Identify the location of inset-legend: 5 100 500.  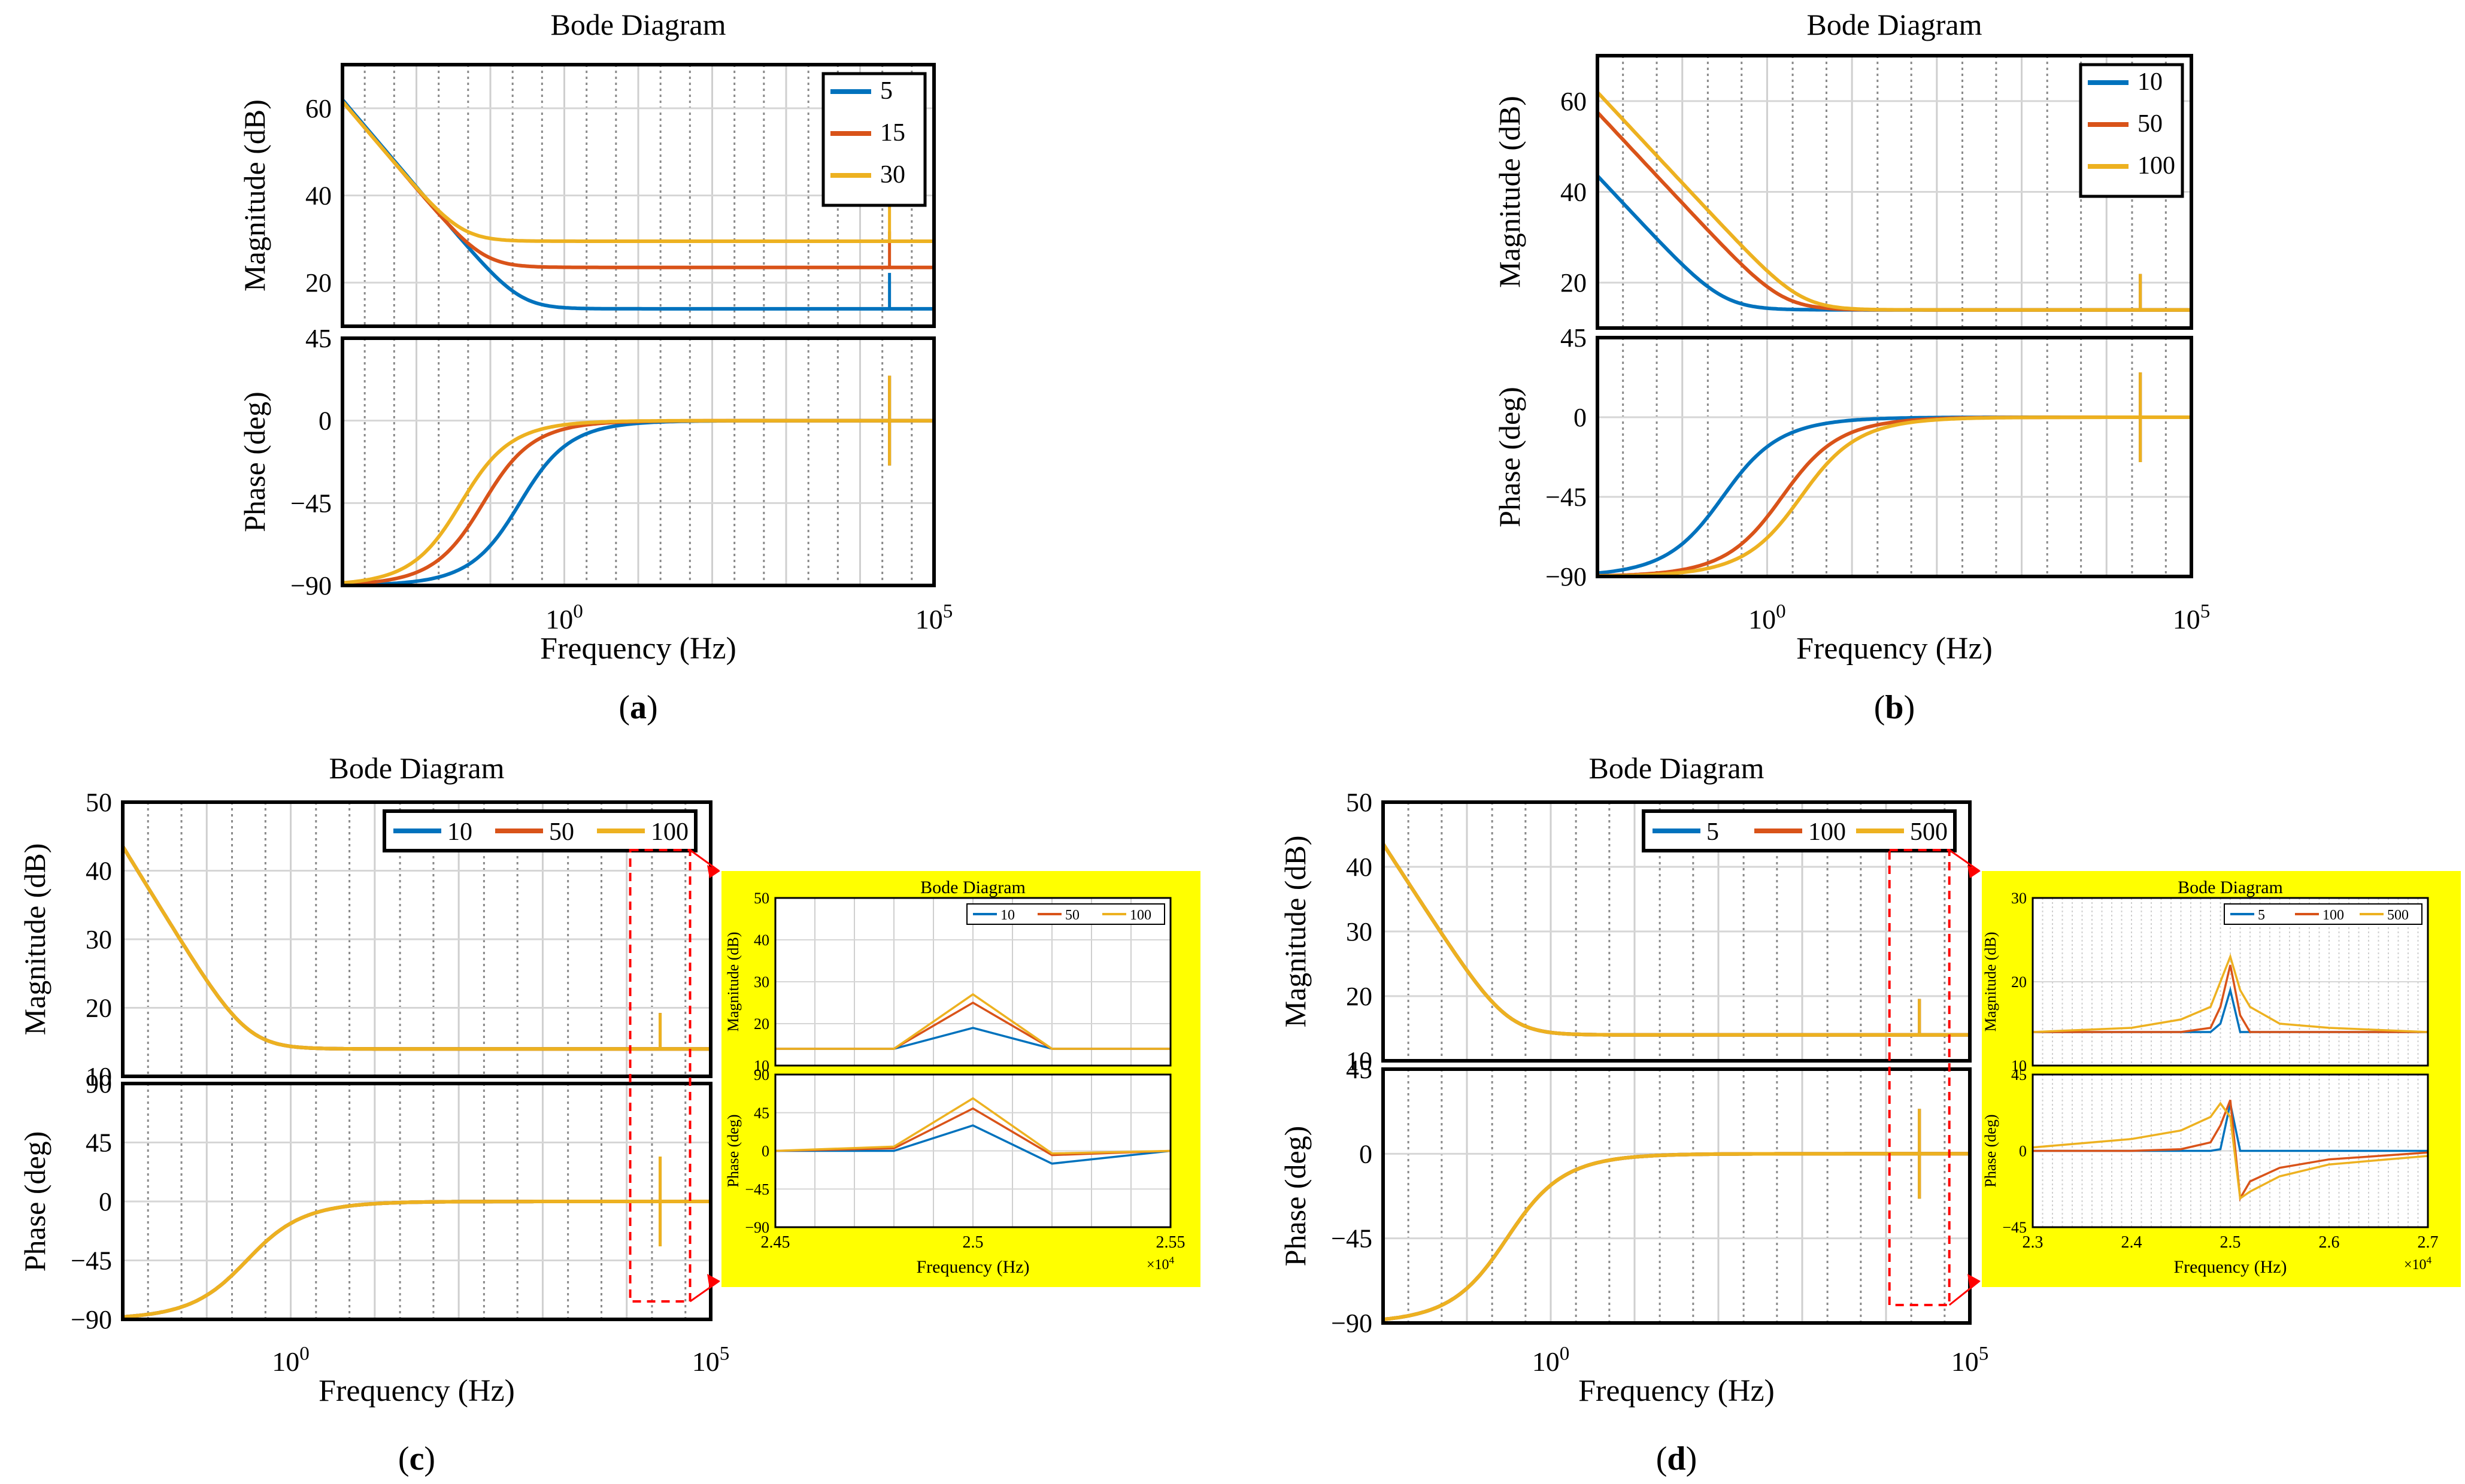
(2323, 914).